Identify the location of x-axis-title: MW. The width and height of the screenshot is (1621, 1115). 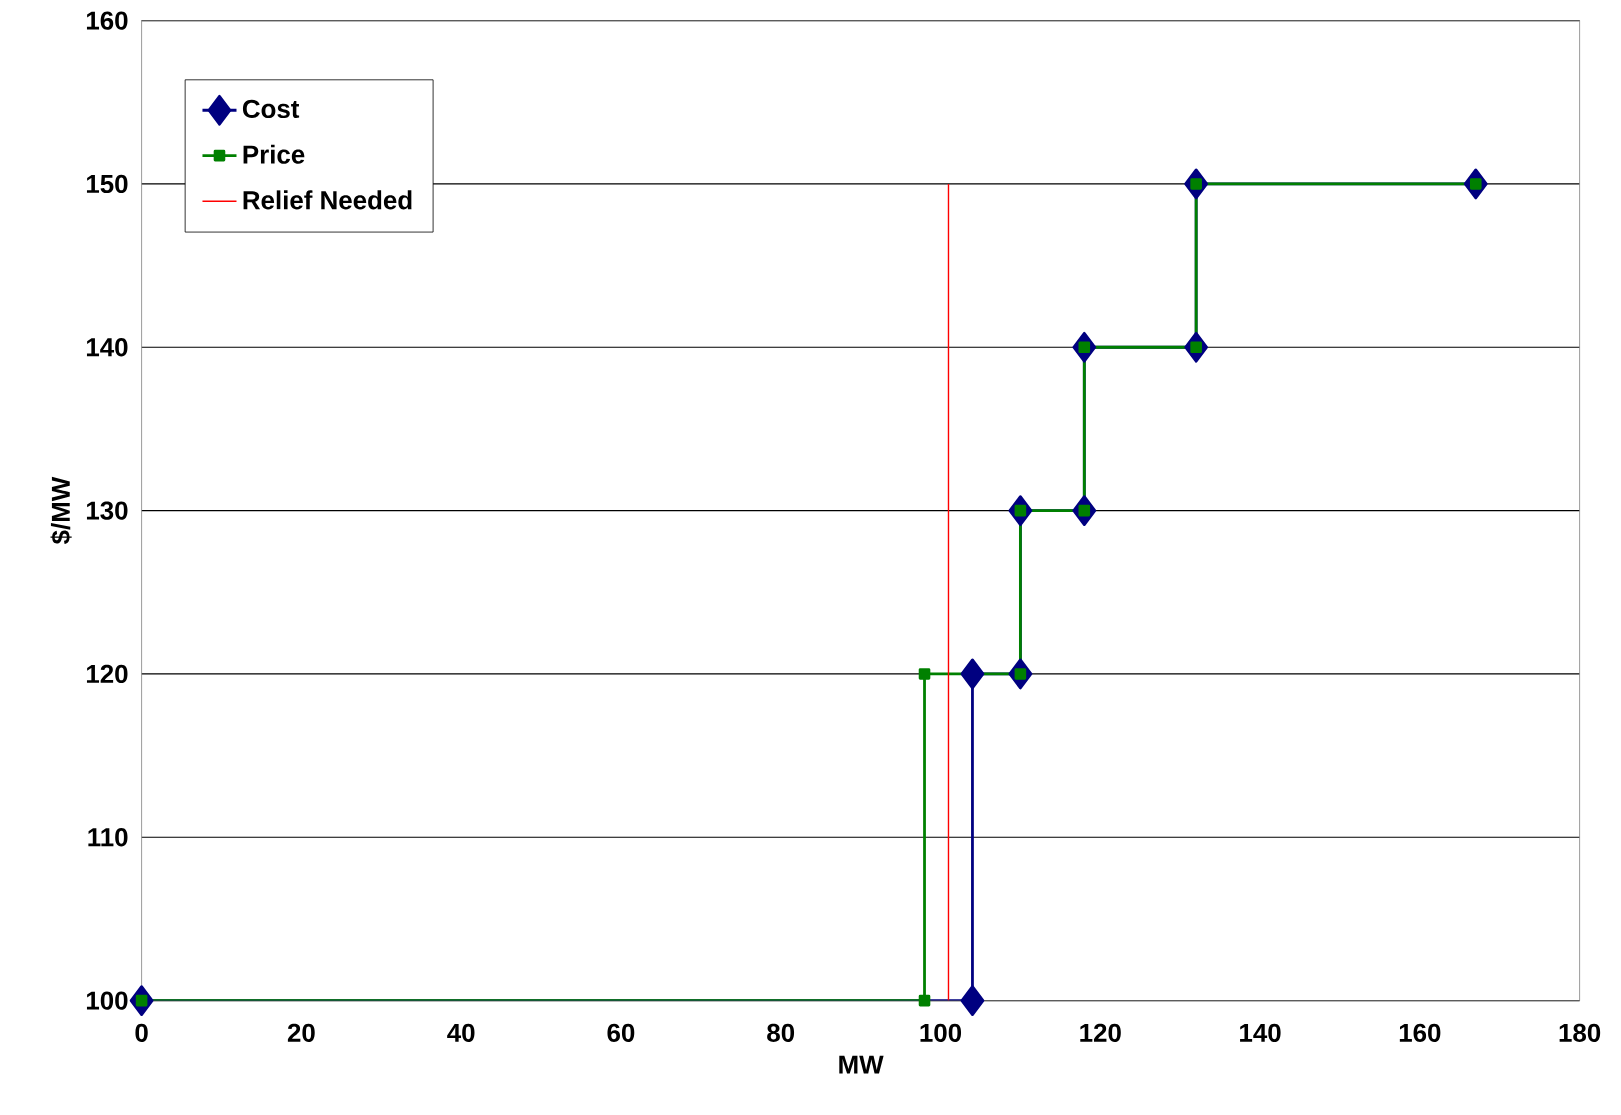
(861, 1064).